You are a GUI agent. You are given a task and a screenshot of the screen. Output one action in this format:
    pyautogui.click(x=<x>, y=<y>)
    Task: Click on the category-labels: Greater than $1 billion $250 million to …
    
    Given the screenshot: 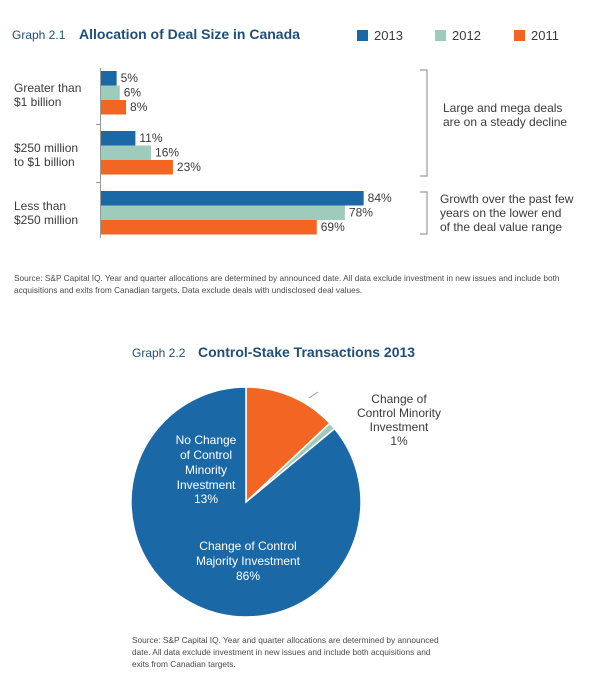 What is the action you would take?
    pyautogui.click(x=47, y=154)
    